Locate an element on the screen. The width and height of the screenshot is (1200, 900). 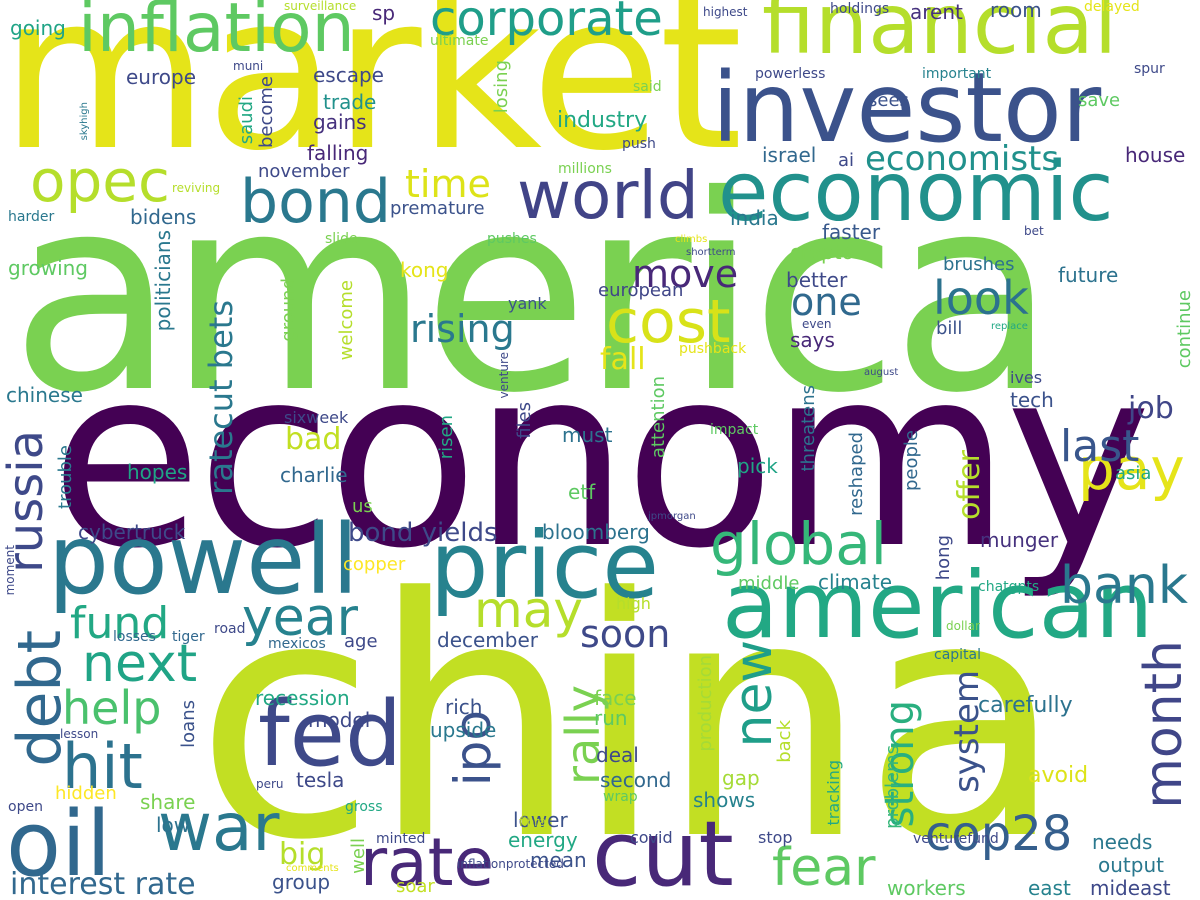
word-room: room is located at coordinates (1016, 11).